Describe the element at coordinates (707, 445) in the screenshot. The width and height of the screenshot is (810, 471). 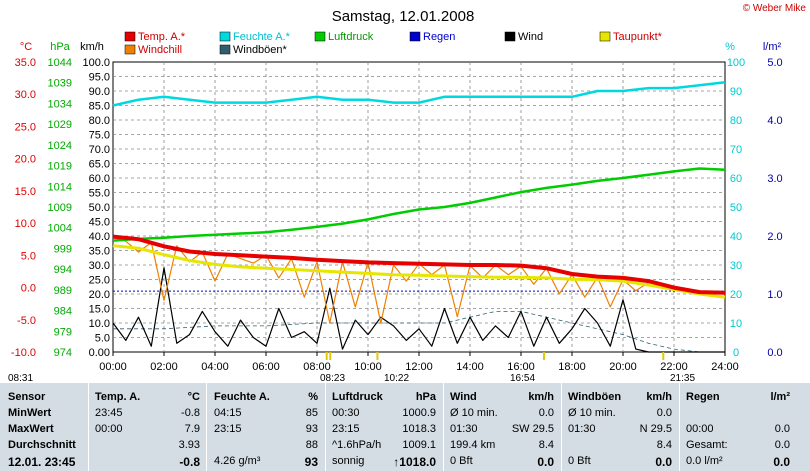
I see `rain-total-label: Gesamt:` at that location.